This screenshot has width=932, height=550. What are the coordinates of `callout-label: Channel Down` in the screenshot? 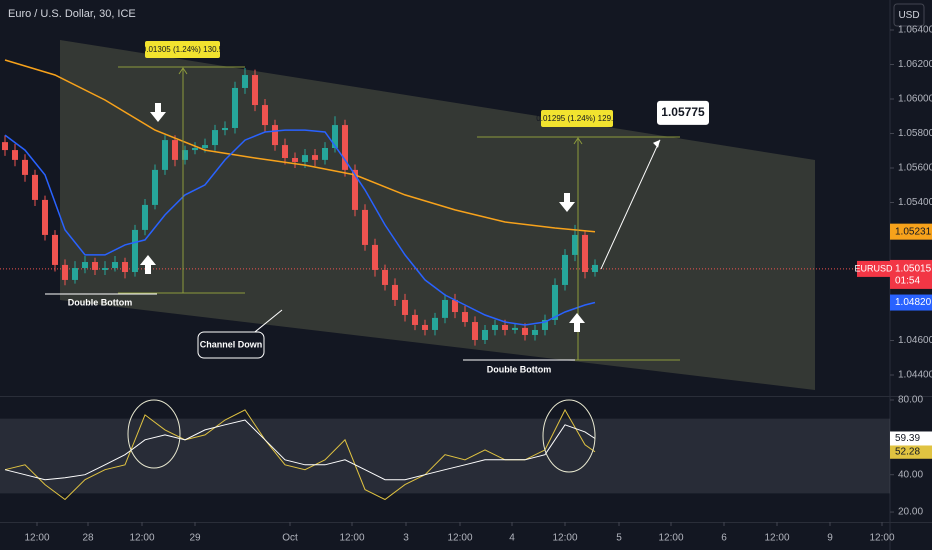 It's located at (231, 344).